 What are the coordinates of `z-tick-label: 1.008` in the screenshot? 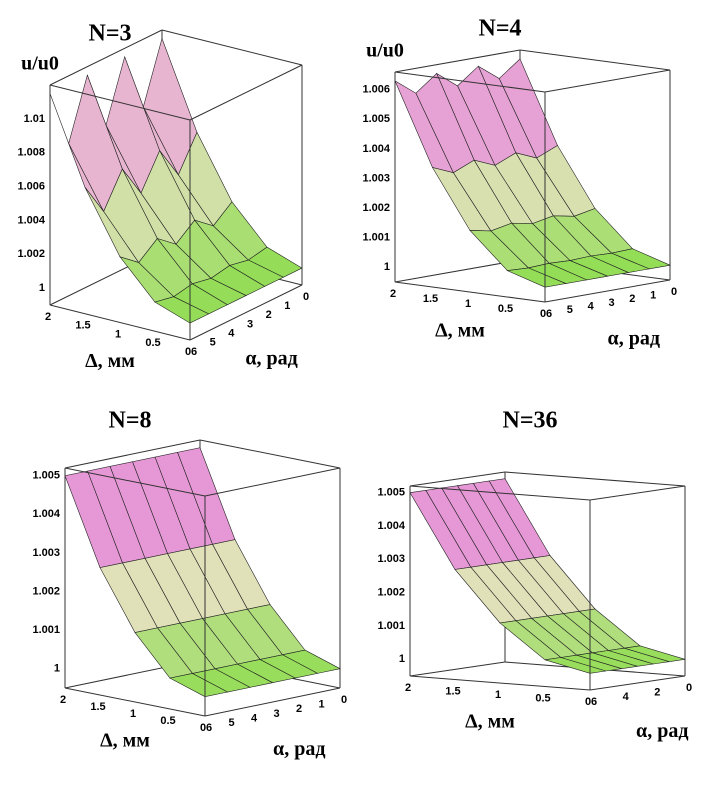 It's located at (31, 153).